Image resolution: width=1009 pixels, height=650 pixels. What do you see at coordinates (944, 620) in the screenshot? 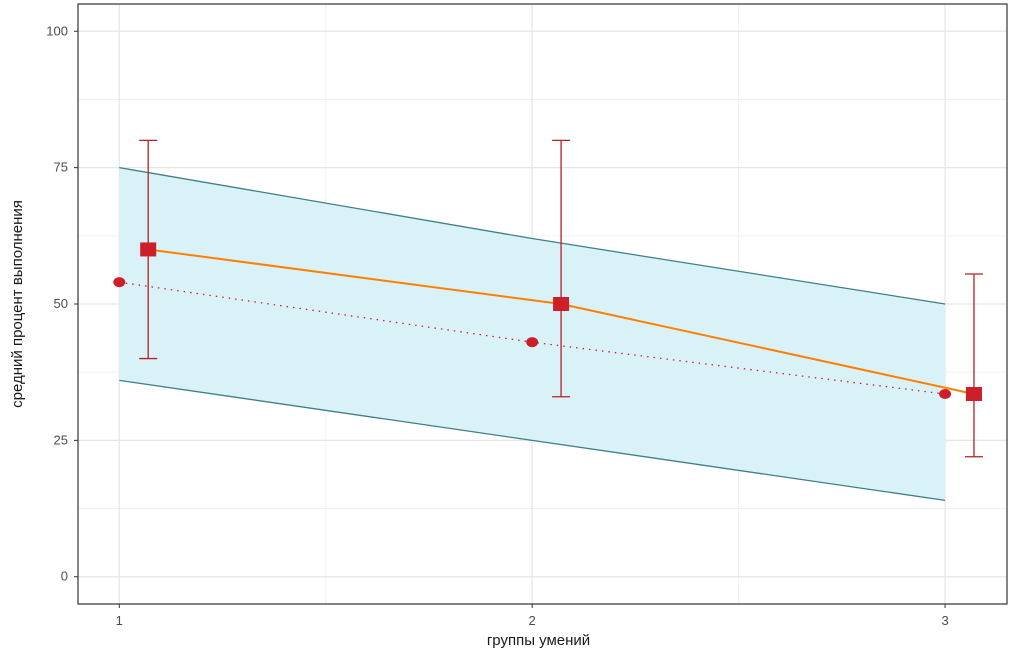
I see `x-tick-label: 3` at bounding box center [944, 620].